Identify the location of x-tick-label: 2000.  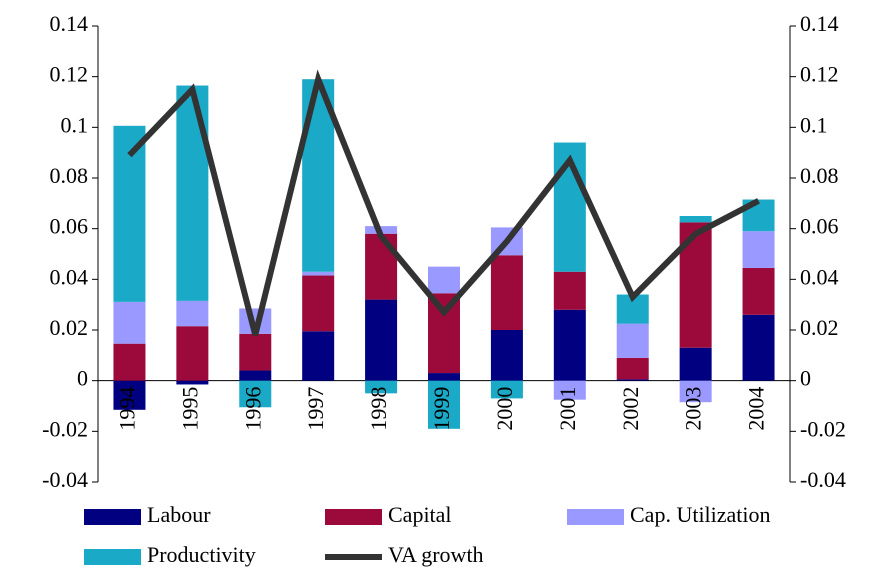
(504, 409).